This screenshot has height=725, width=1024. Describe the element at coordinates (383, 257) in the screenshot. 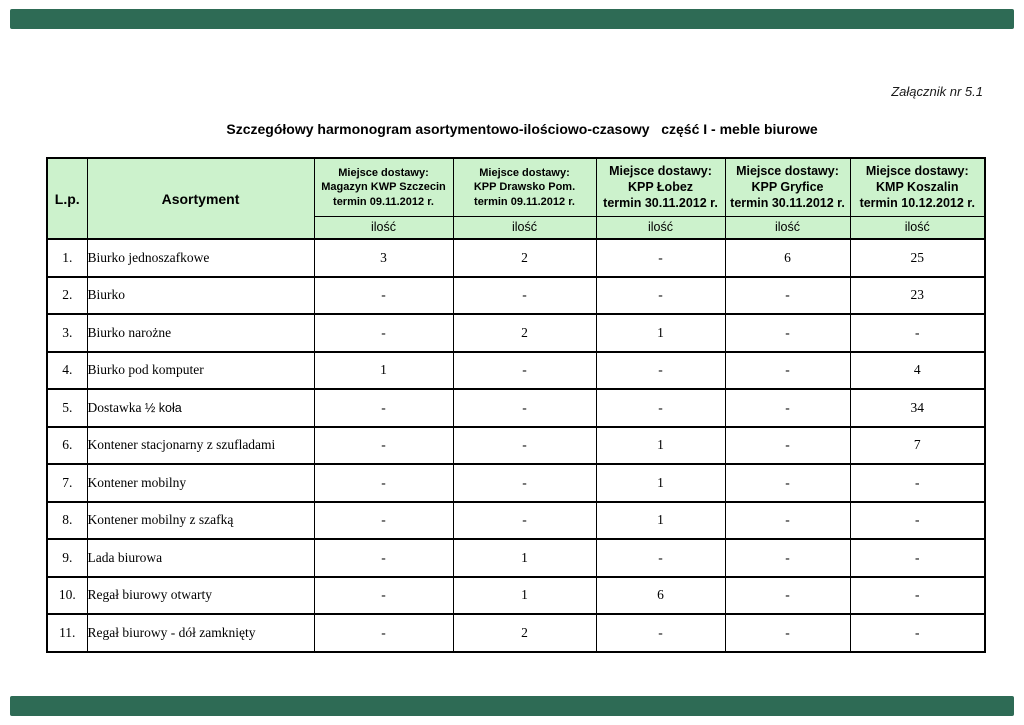

I see `qty-cell: 3` at that location.